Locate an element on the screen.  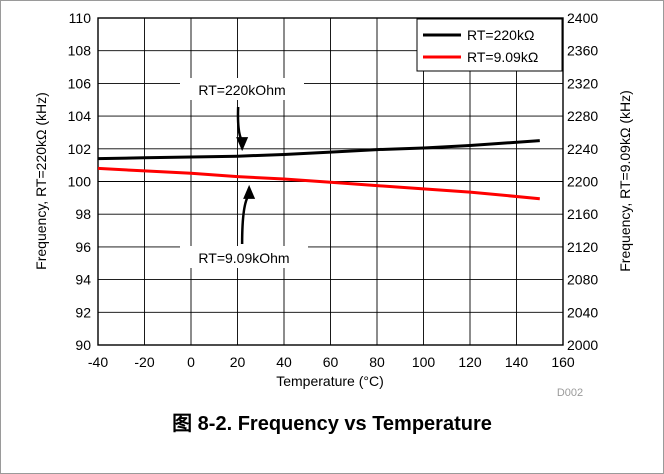
x-tick-label: 0 is located at coordinates (191, 362).